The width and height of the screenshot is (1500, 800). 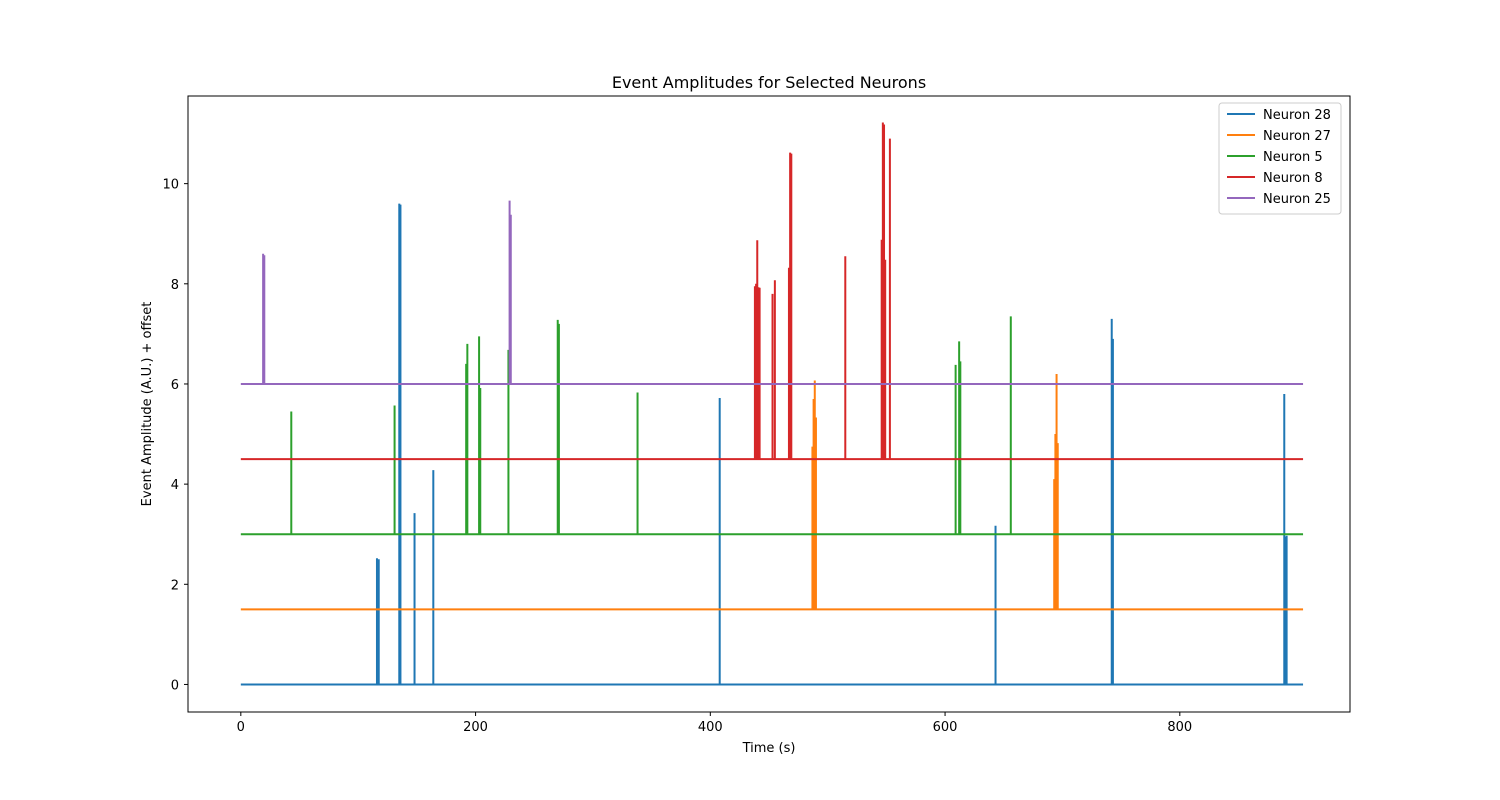 I want to click on legend-entry: Neuron 27, so click(x=1297, y=136).